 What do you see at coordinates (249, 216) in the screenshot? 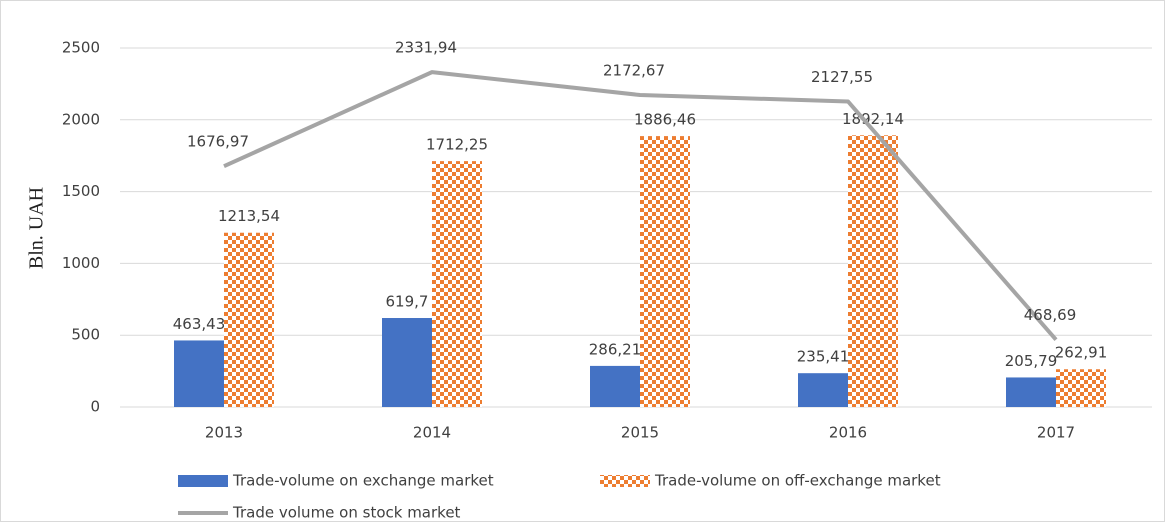
I see `data-label: 1213,54` at bounding box center [249, 216].